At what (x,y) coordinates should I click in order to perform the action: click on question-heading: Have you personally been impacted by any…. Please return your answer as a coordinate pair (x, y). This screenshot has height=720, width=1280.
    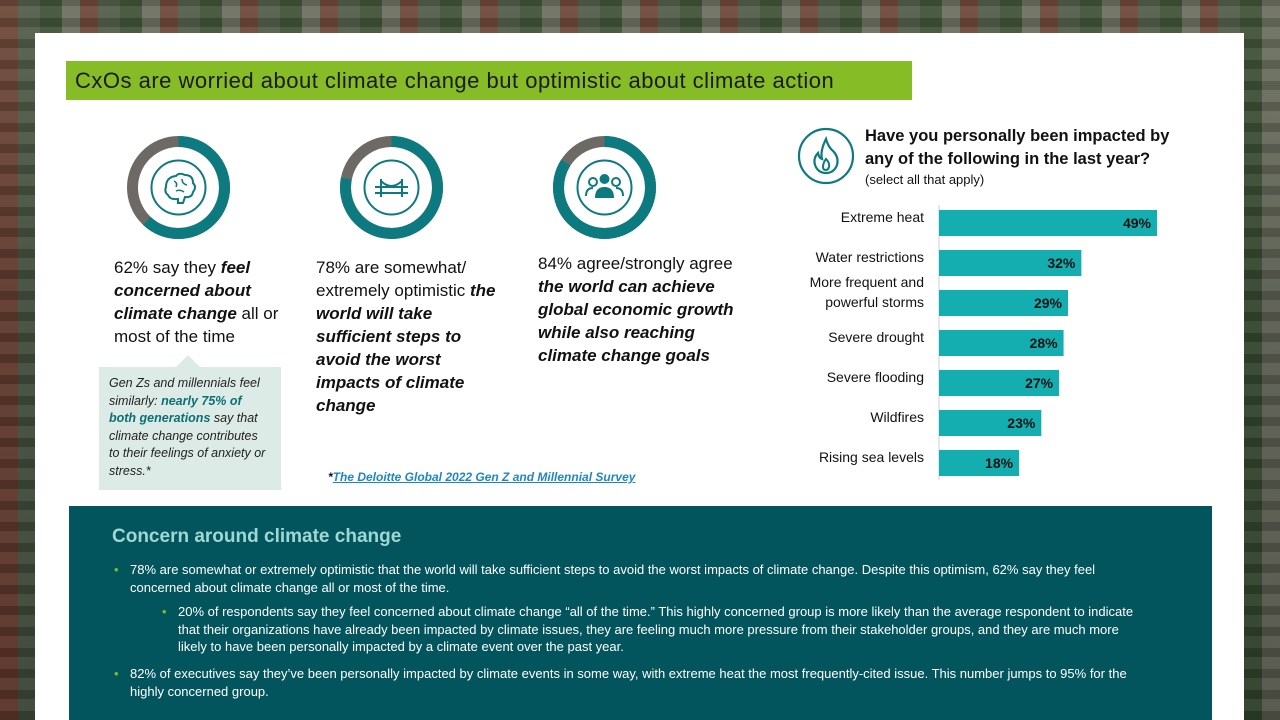
    Looking at the image, I should click on (1030, 157).